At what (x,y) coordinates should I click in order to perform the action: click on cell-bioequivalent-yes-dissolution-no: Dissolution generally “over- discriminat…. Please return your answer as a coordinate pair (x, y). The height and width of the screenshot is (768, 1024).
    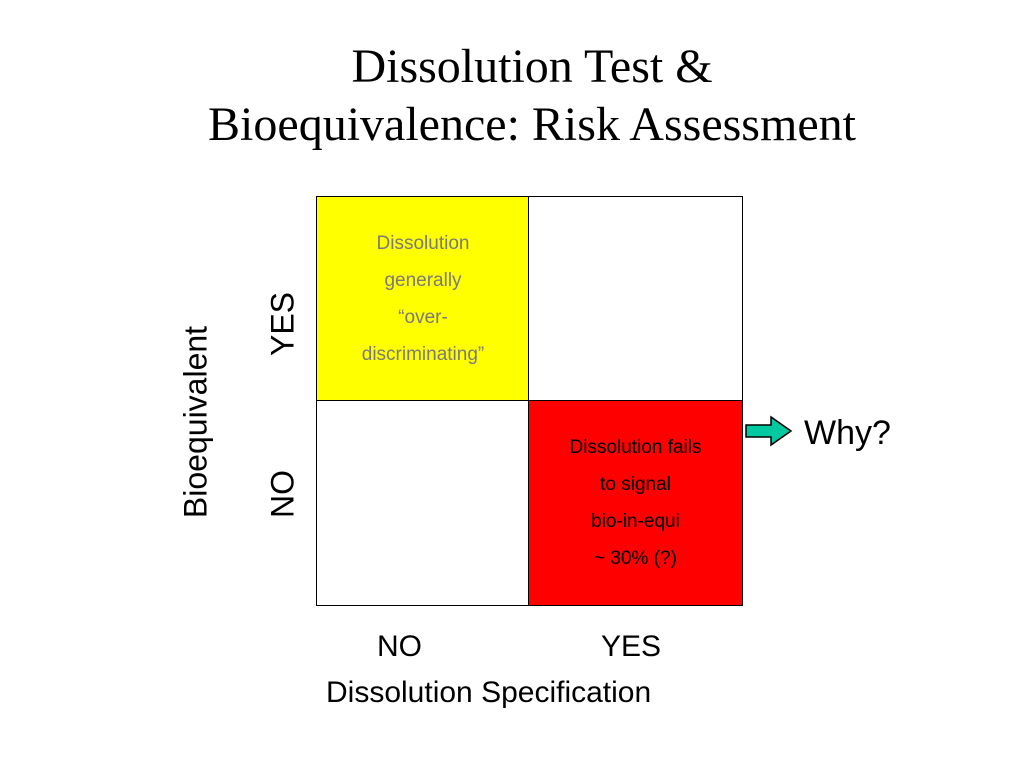
    Looking at the image, I should click on (423, 299).